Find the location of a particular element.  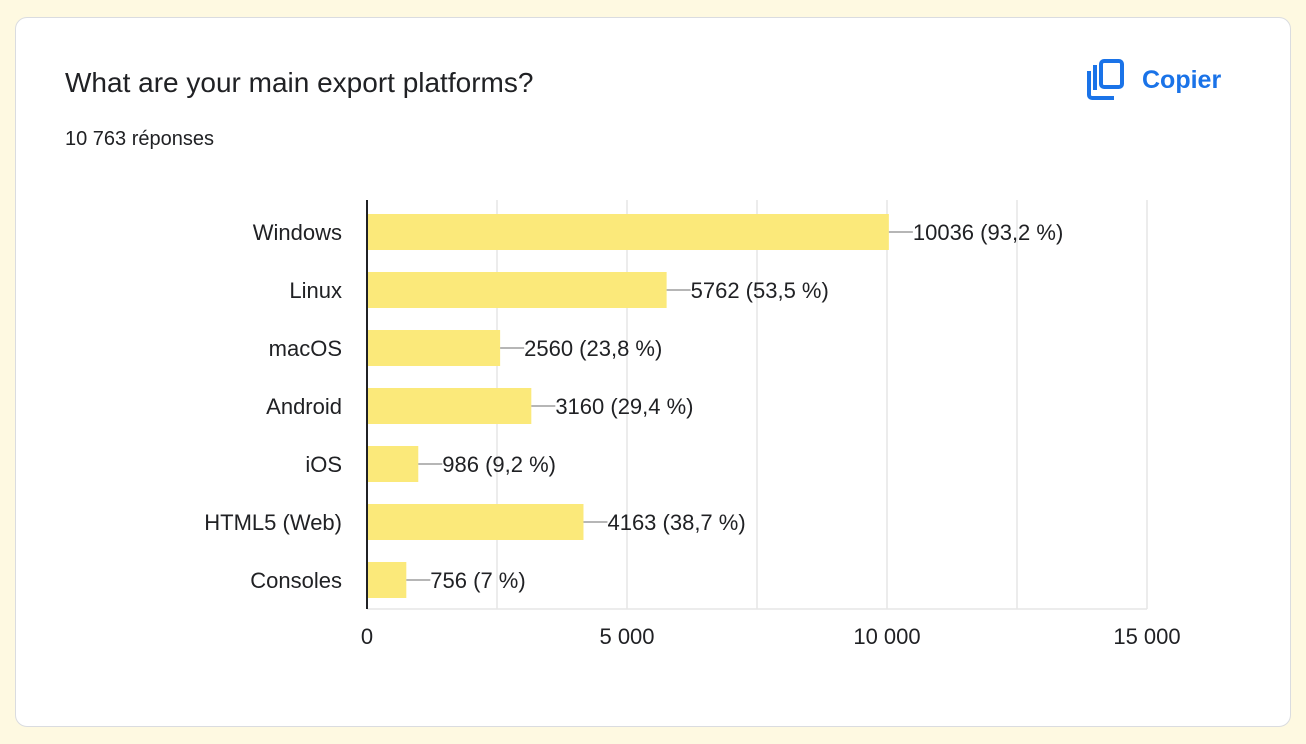

category-label: Windows is located at coordinates (297, 232).